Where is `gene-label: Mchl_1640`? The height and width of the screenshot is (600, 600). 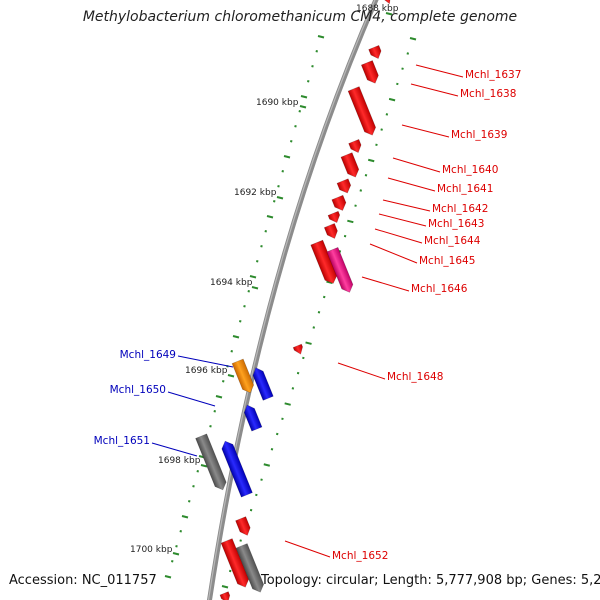 gene-label: Mchl_1640 is located at coordinates (470, 170).